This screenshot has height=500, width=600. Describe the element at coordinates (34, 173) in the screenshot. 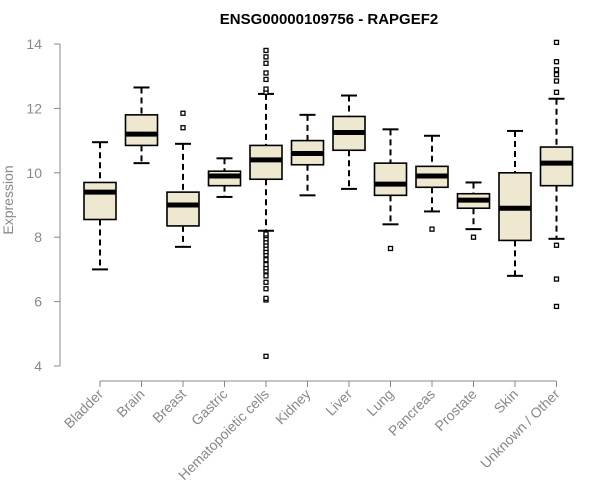

I see `y-tick-label: 10` at that location.